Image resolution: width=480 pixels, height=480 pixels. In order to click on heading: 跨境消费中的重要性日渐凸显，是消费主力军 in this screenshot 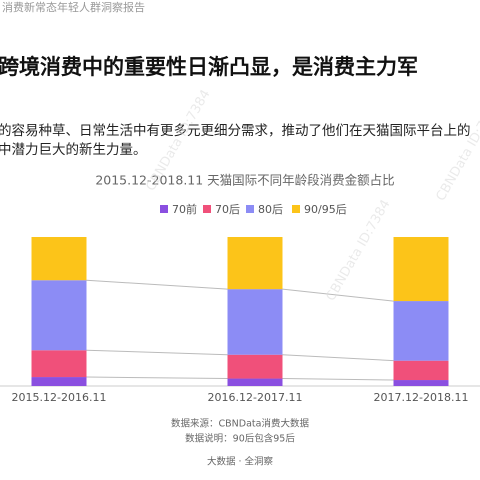, I will do `click(209, 67)`.